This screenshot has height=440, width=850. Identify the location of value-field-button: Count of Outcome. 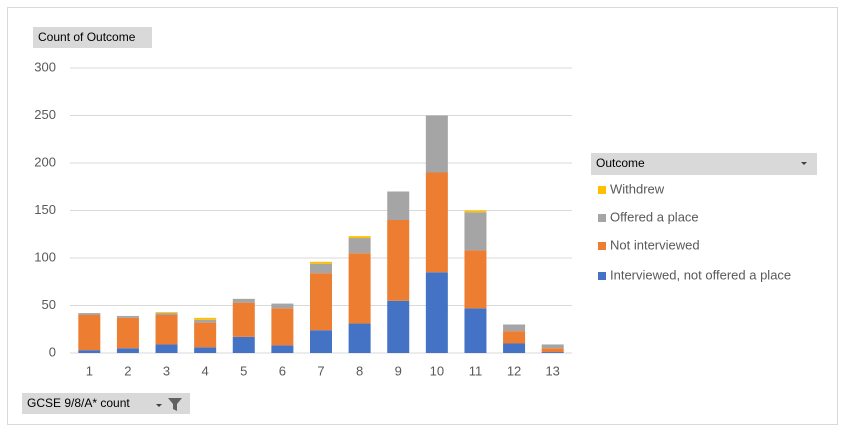
(92, 37).